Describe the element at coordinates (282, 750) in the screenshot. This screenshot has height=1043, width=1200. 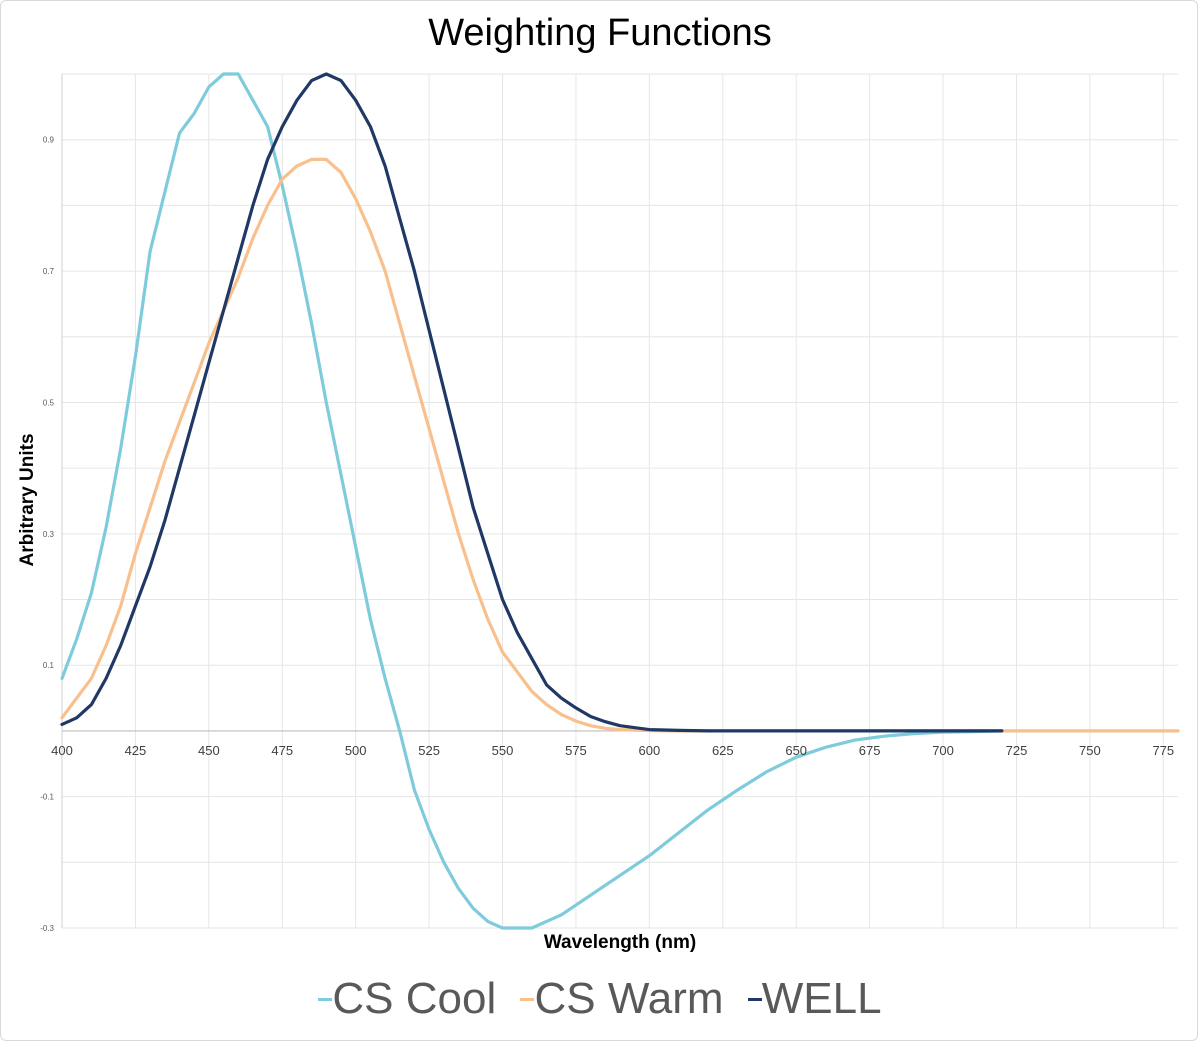
I see `x-tick-label: 475` at that location.